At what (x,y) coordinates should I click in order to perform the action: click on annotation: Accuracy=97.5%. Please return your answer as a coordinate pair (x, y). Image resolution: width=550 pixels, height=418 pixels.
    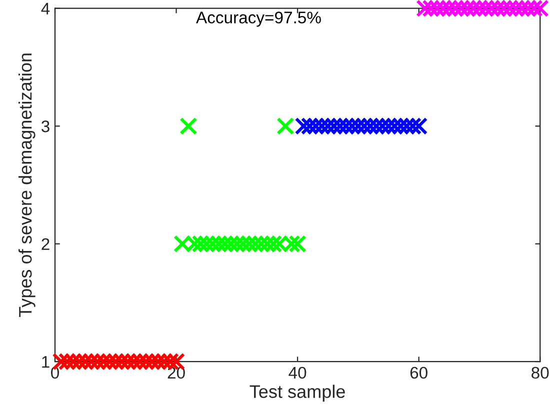
    Looking at the image, I should click on (258, 19).